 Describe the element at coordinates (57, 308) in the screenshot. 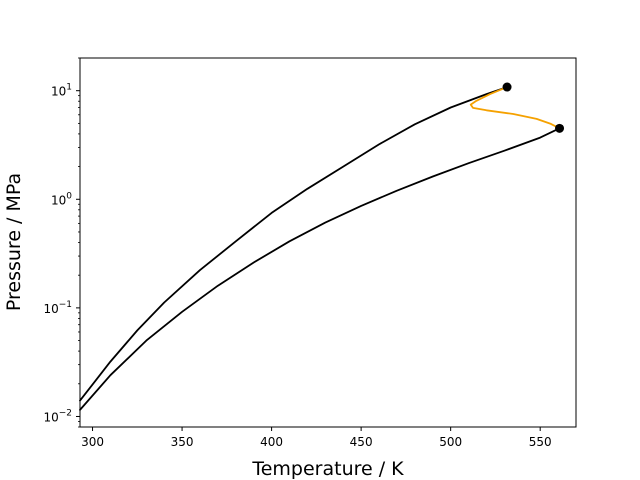

I see `y-tick-label: 10⁻¹` at that location.